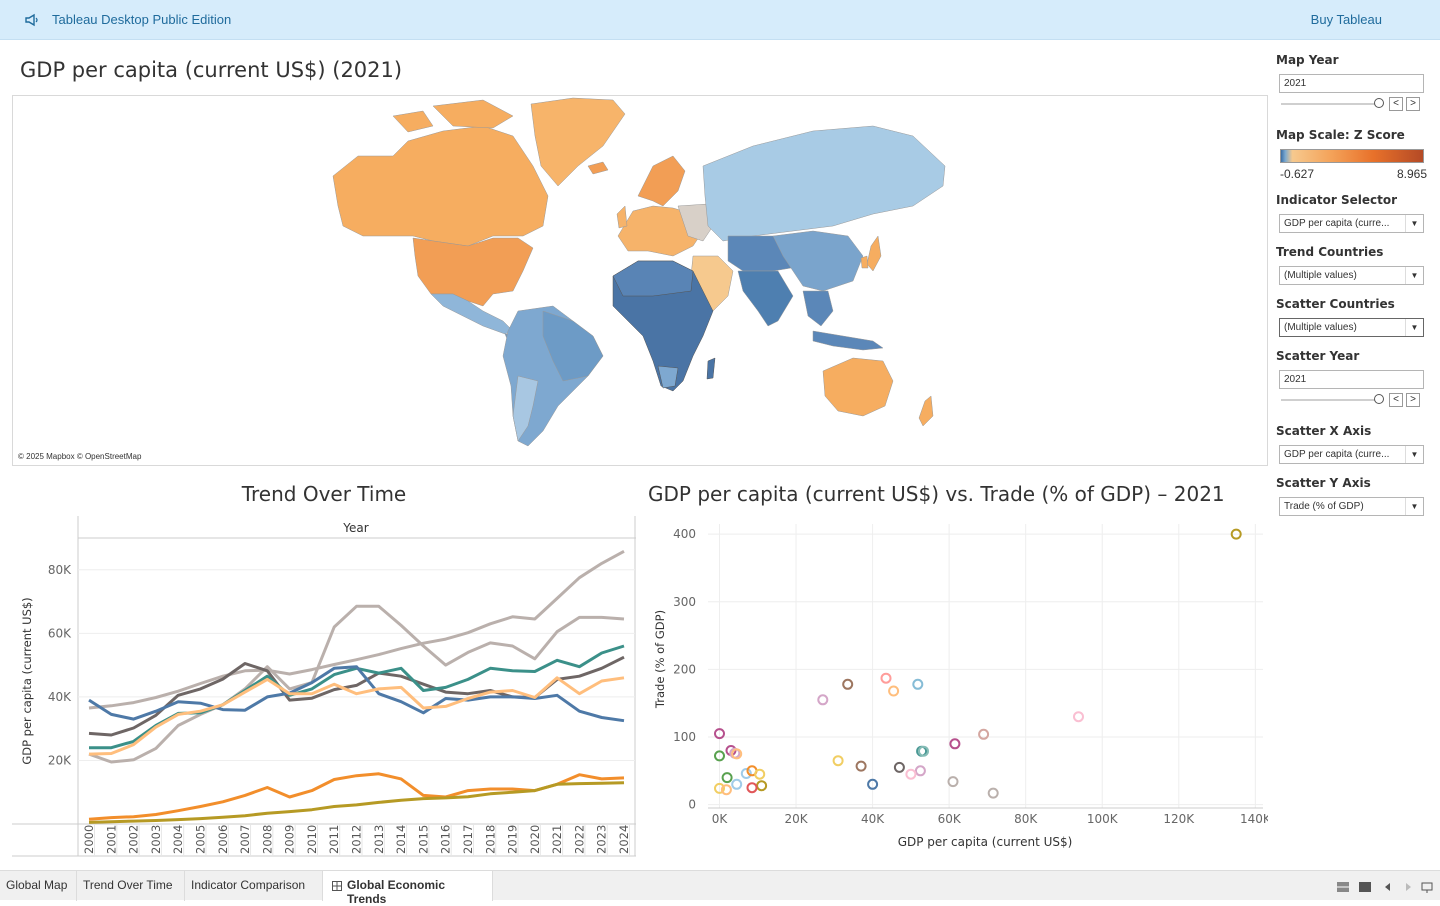  Describe the element at coordinates (1332, 400) in the screenshot. I see `scatter-year-slider` at that location.